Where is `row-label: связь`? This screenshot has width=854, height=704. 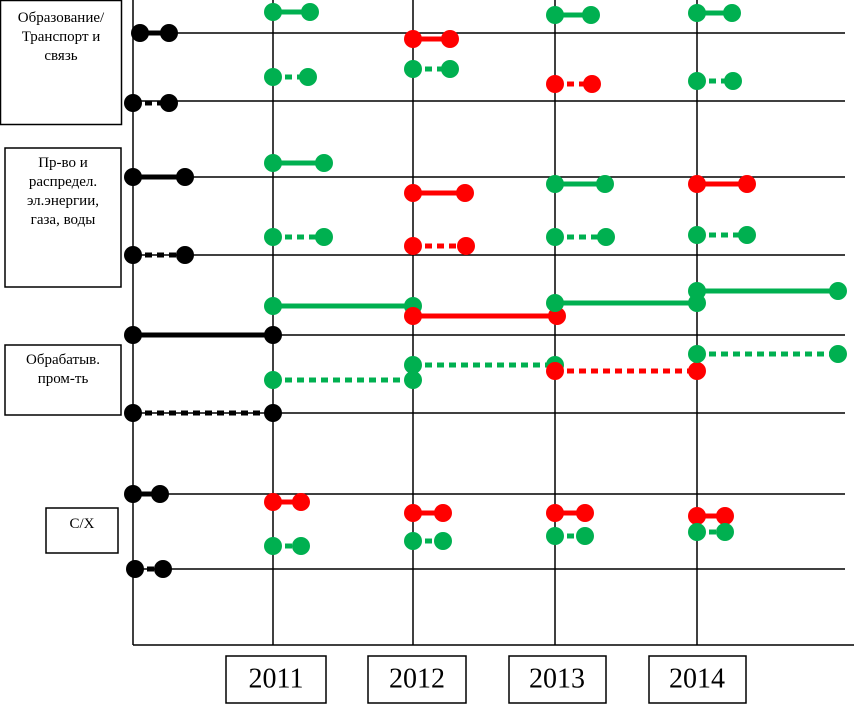 row-label: связь is located at coordinates (60, 56).